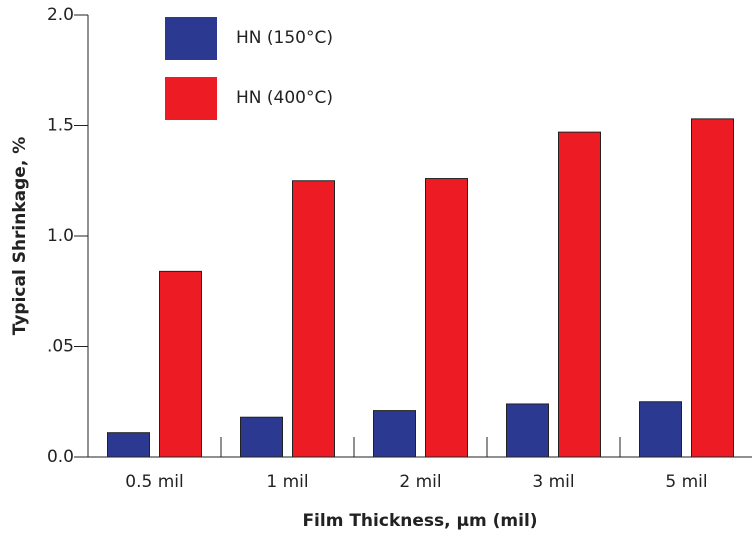  What do you see at coordinates (20, 236) in the screenshot?
I see `y-axis-title: Typical Shrinkage, %` at bounding box center [20, 236].